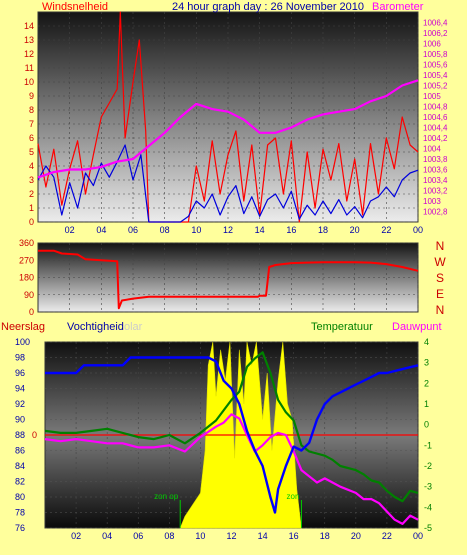 This screenshot has width=467, height=555. I want to click on dauwpunt-label: Dauwpunt, so click(417, 327).